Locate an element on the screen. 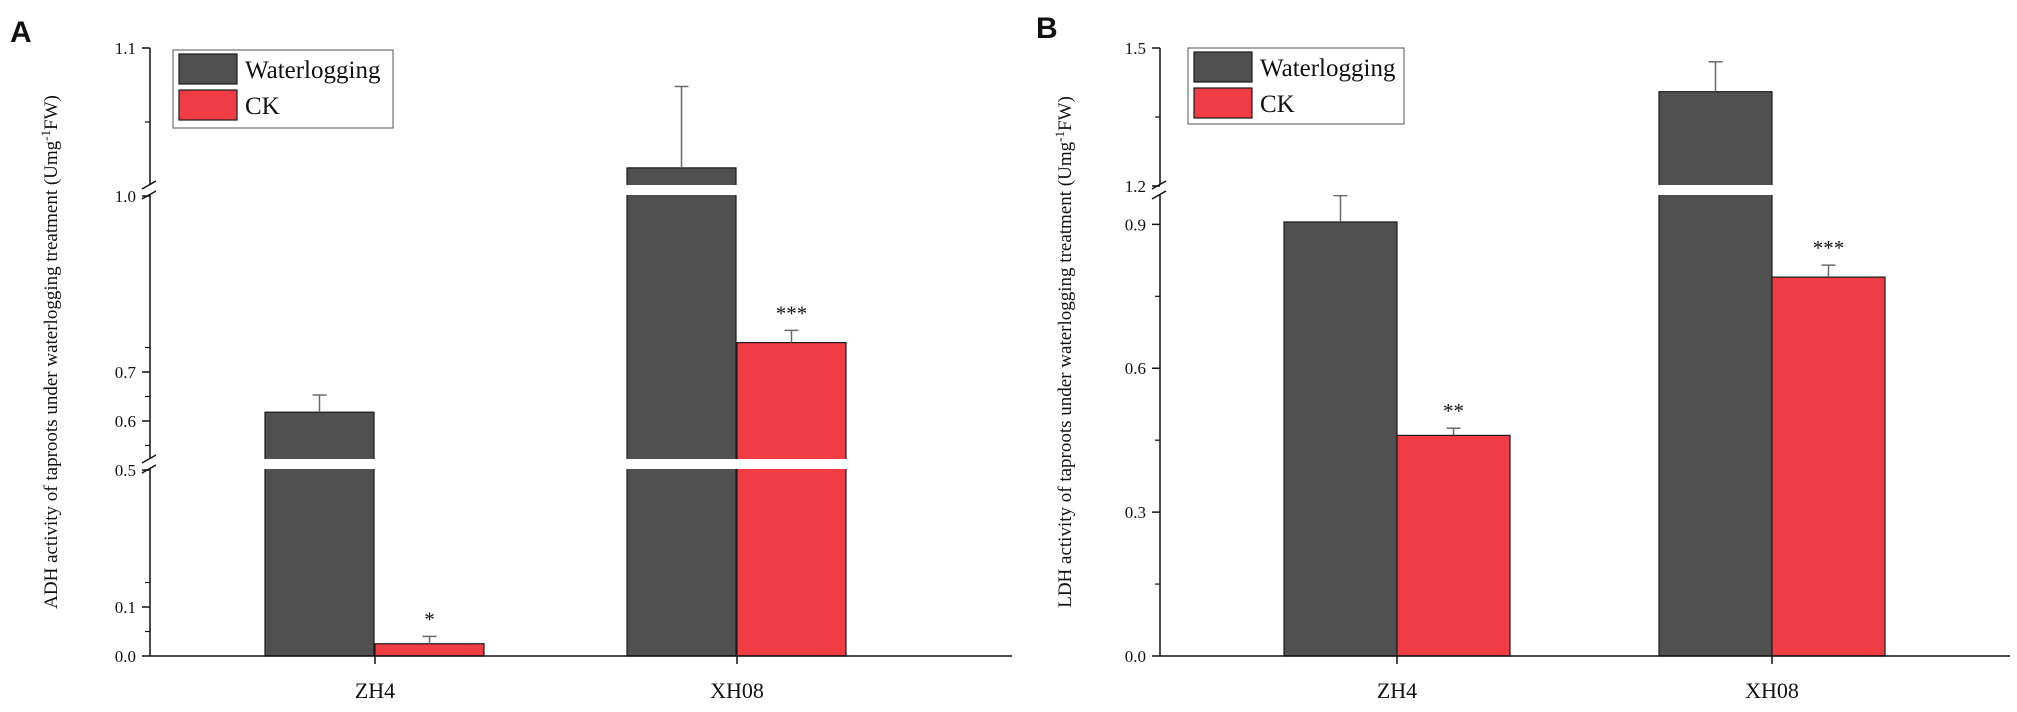 The image size is (2017, 712). bar-b-xh08-waterlogging is located at coordinates (1715, 374).